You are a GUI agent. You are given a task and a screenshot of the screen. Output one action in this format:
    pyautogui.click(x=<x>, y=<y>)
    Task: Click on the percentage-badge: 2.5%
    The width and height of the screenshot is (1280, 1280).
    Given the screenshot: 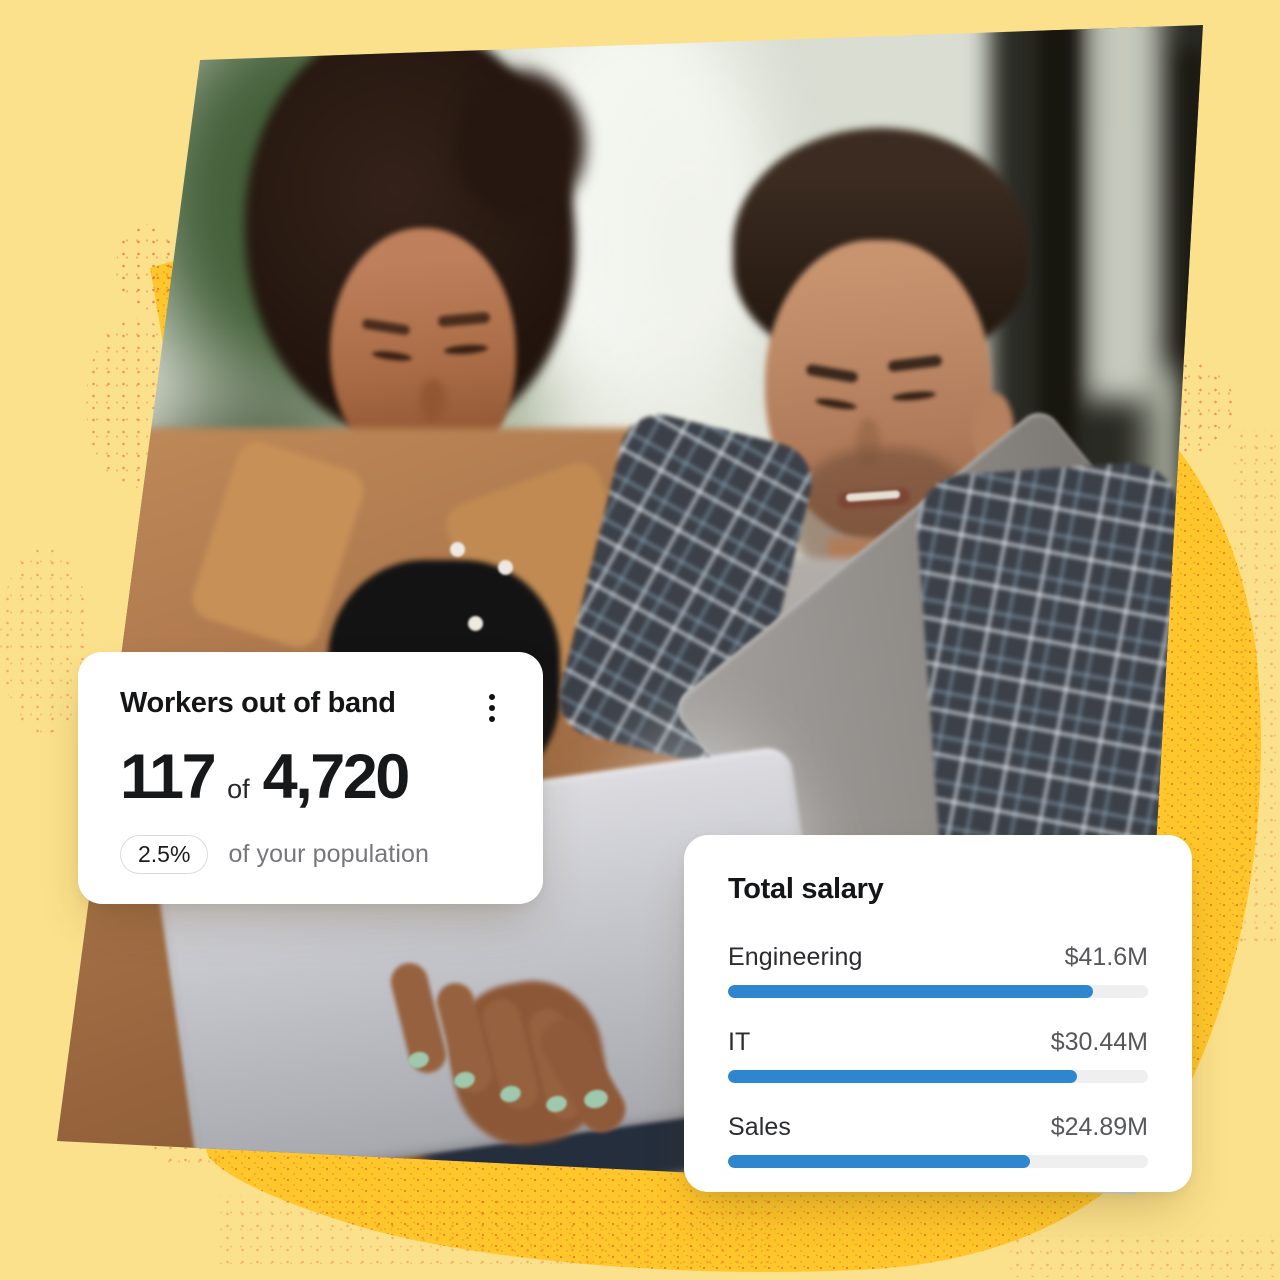 What is the action you would take?
    pyautogui.click(x=164, y=854)
    